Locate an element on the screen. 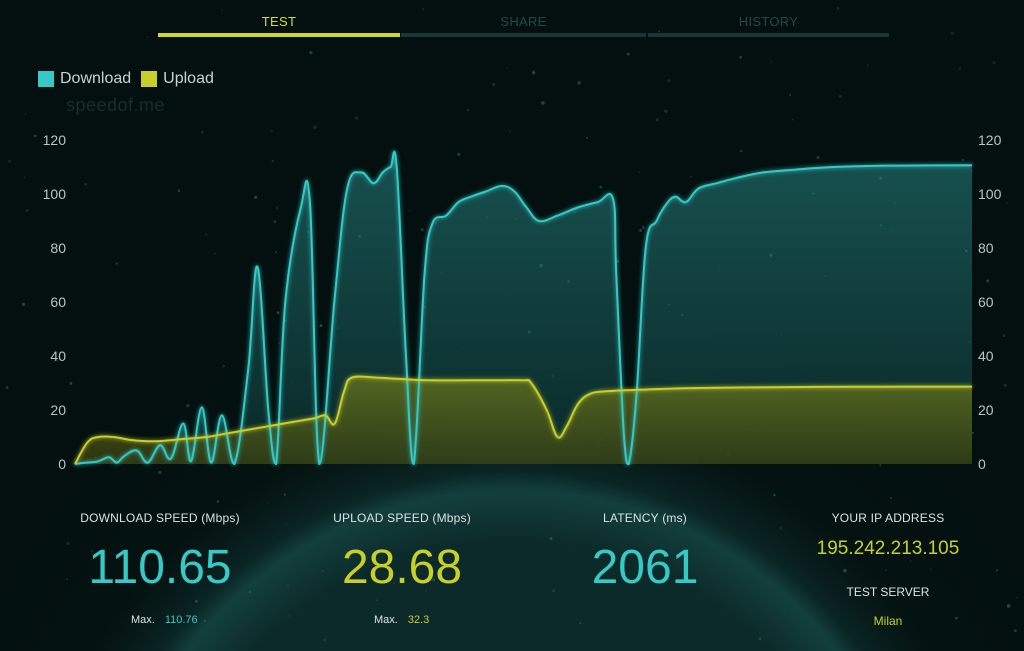  latency-value: 2061 is located at coordinates (645, 567).